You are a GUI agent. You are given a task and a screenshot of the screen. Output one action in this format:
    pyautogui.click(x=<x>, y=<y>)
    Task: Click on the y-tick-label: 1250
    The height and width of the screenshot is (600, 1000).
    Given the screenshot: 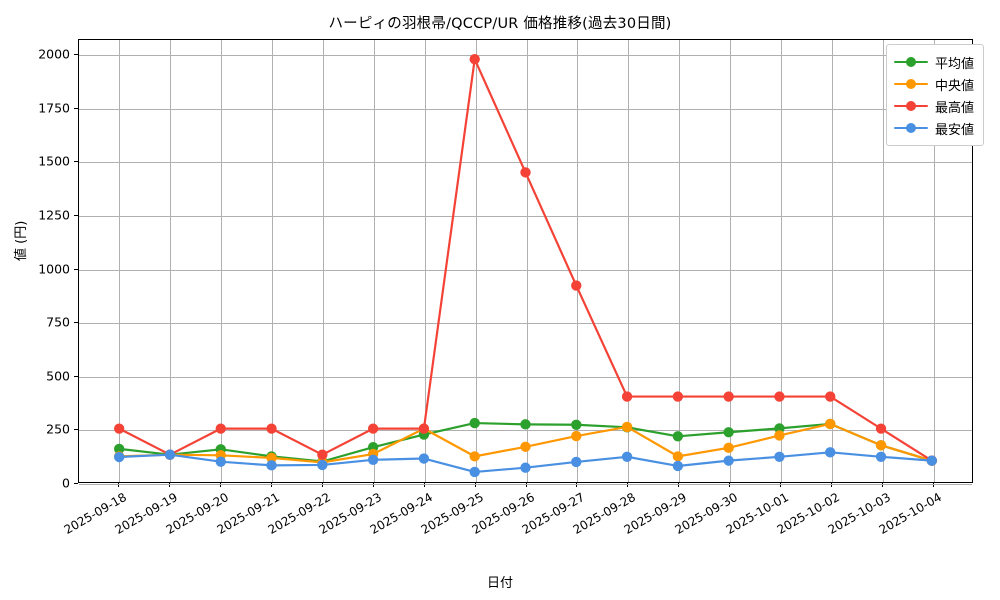 What is the action you would take?
    pyautogui.click(x=54, y=215)
    